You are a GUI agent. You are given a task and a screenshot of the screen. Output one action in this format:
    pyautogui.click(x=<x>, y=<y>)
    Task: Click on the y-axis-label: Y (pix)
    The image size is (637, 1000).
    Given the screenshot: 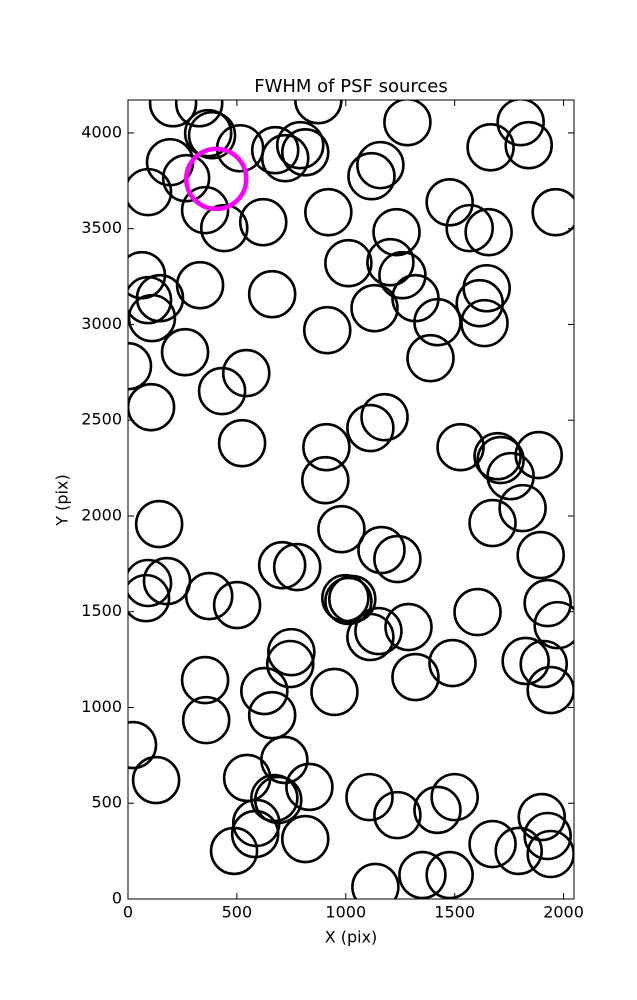 What is the action you would take?
    pyautogui.click(x=62, y=500)
    